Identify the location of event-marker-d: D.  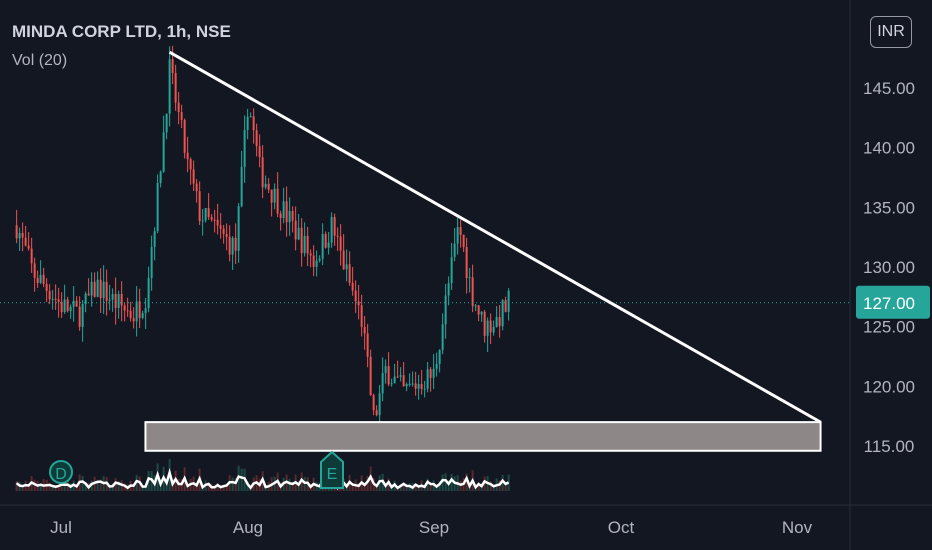
(61, 472).